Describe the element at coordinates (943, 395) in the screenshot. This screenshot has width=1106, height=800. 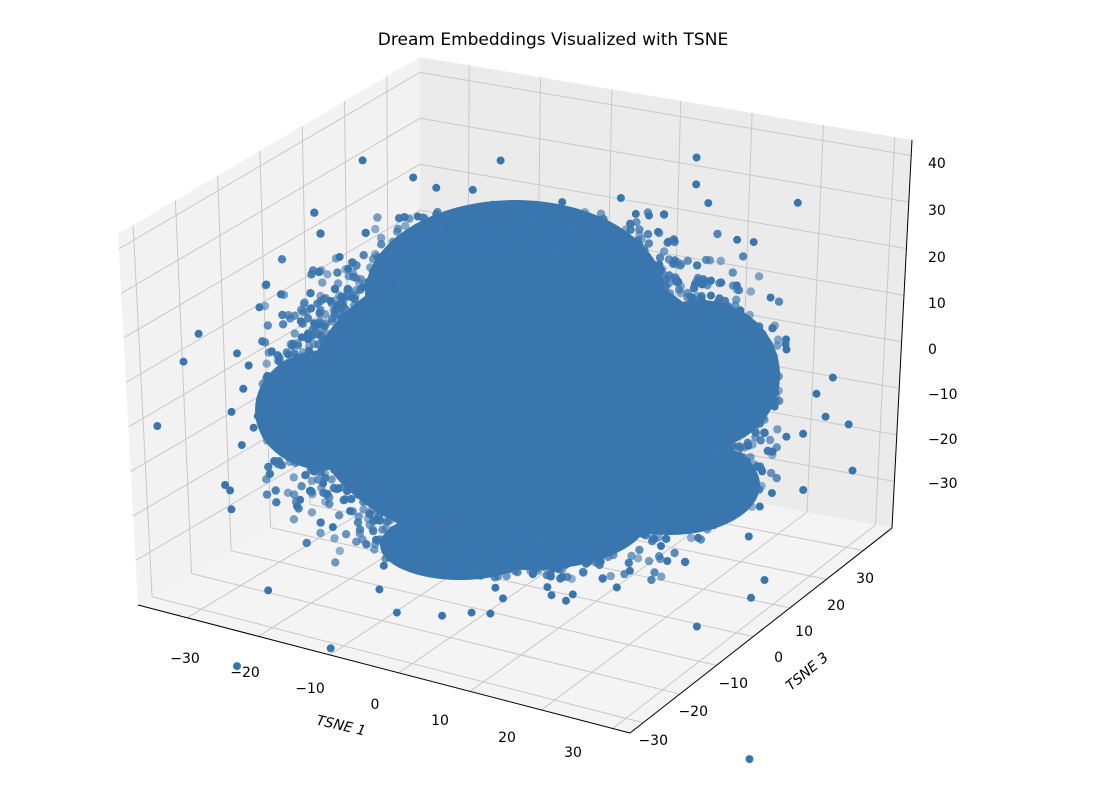
I see `z-tick-label: −10` at that location.